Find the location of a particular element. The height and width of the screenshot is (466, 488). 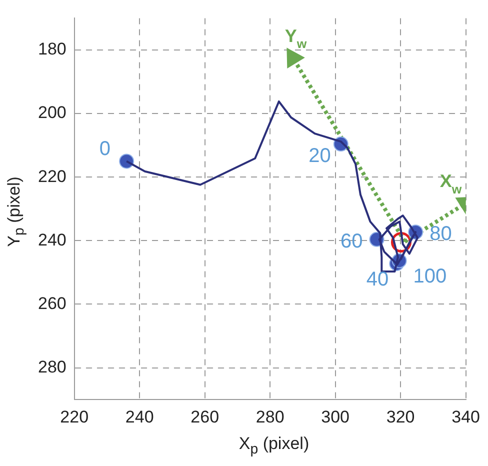

y-tick-label: 180 is located at coordinates (52, 49).